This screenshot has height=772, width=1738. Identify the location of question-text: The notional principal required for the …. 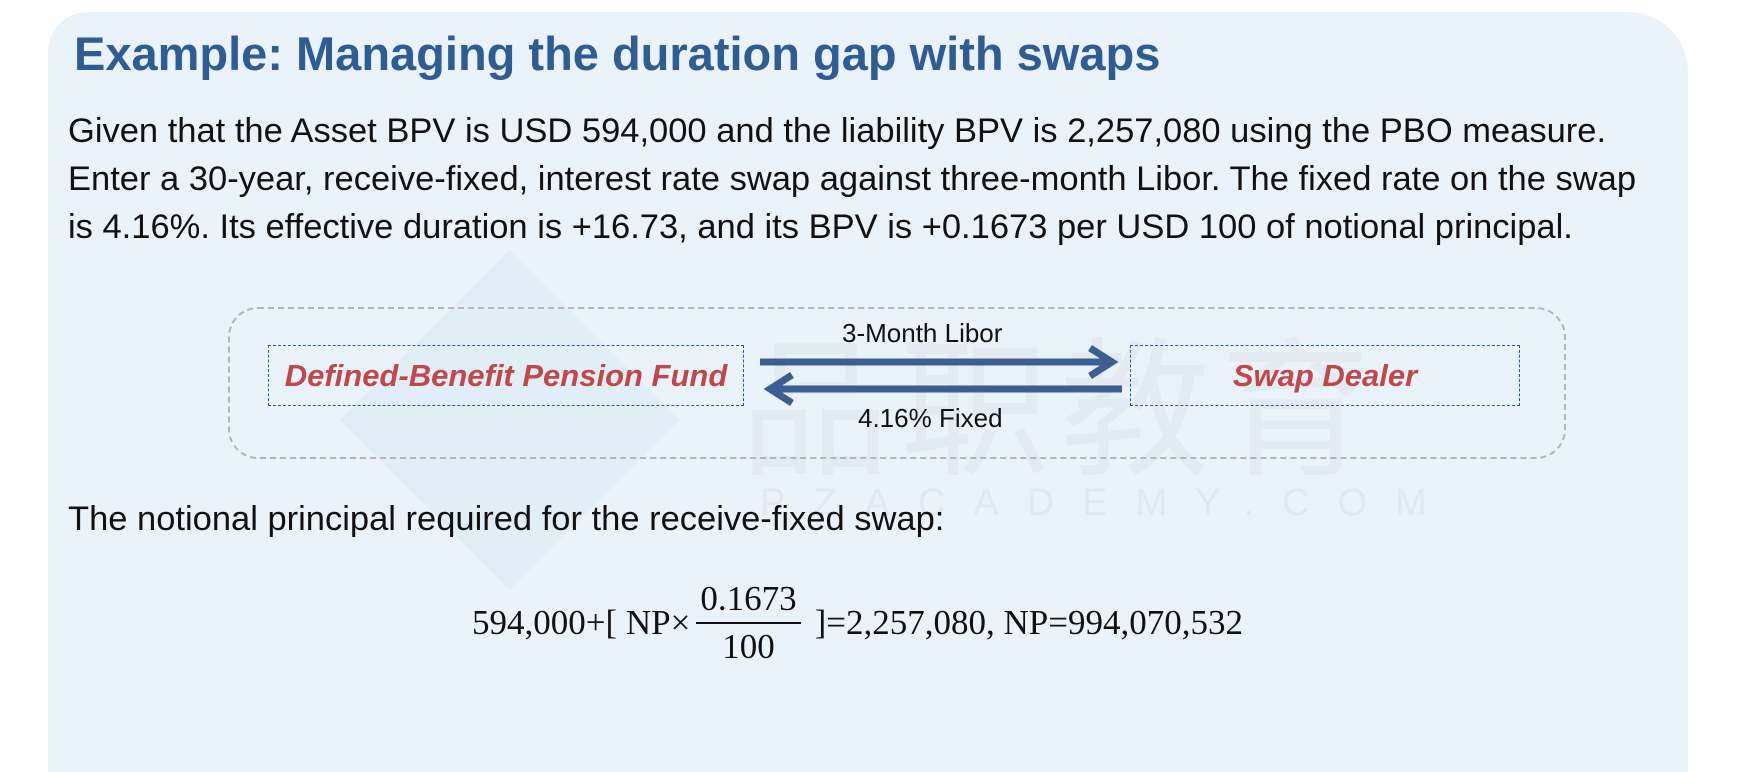
(506, 519).